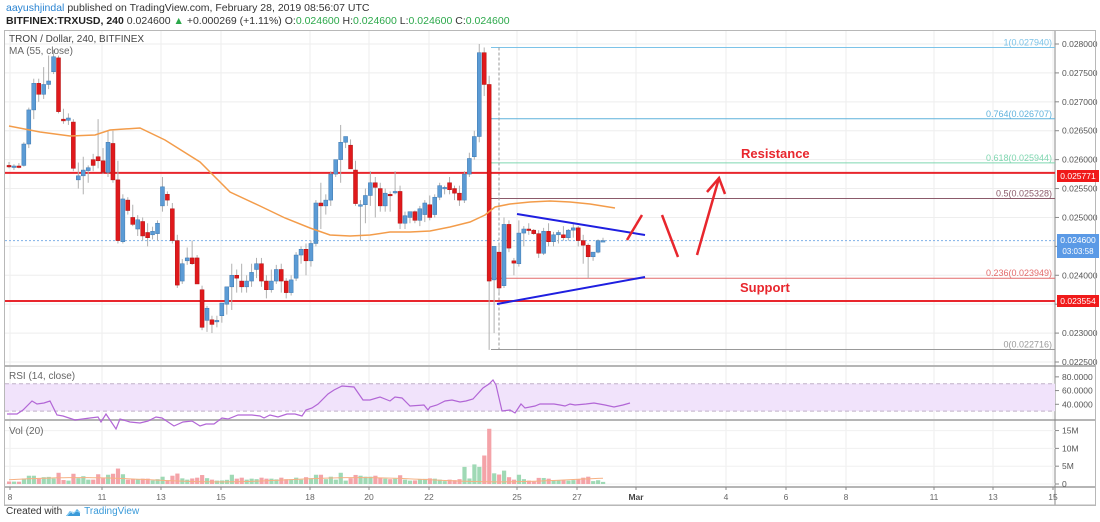 This screenshot has width=1100, height=522. What do you see at coordinates (1068, 466) in the screenshot?
I see `volume-tick-label: 5M` at bounding box center [1068, 466].